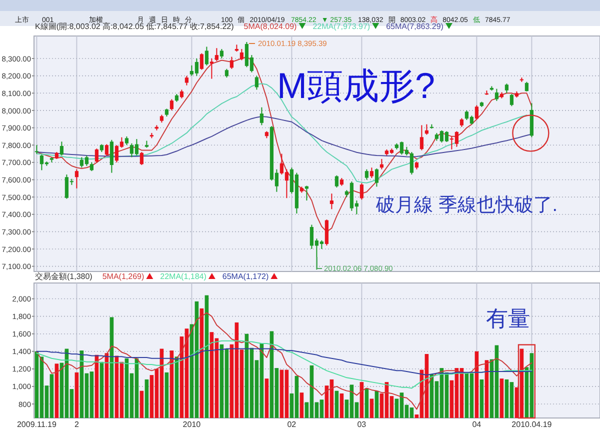 This screenshot has height=430, width=600. I want to click on x-tick-label: 2010, so click(192, 424).